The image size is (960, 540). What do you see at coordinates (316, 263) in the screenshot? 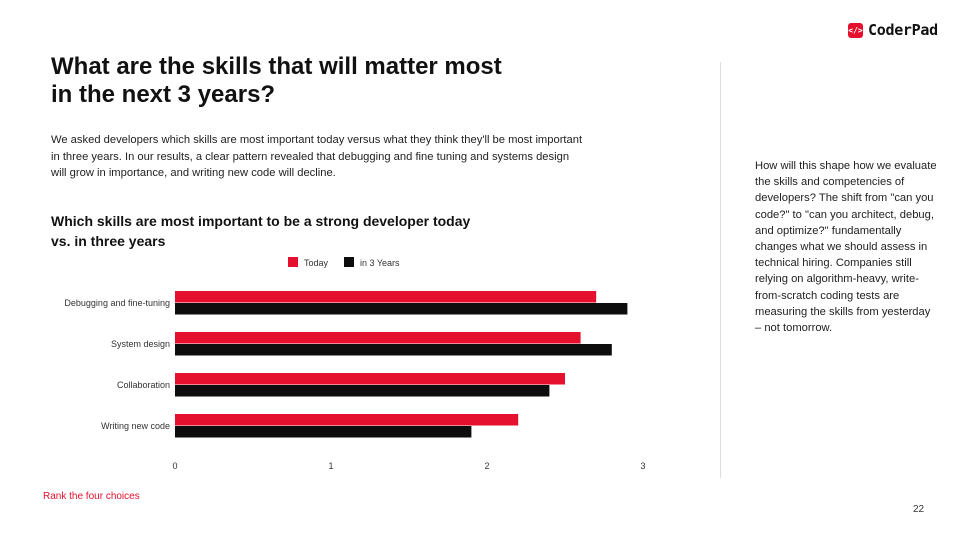
I see `legend-label-today: Today` at bounding box center [316, 263].